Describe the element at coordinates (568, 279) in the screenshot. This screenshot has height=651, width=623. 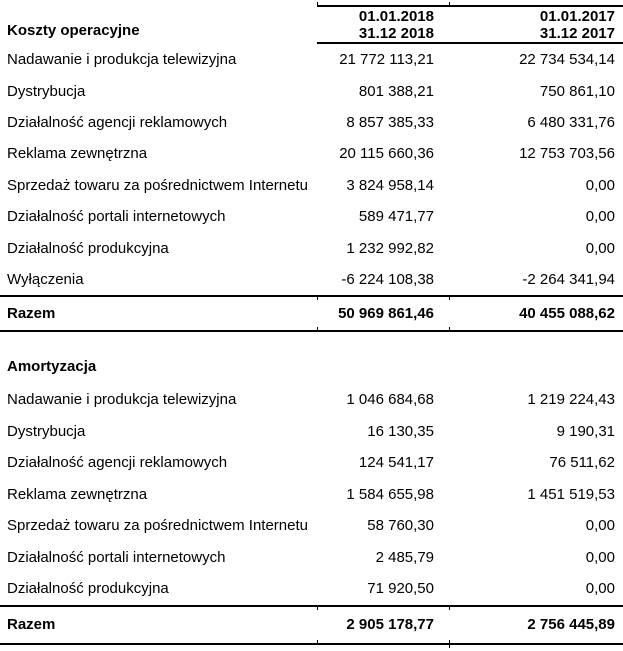
I see `value-2017: -2 264 341,94` at that location.